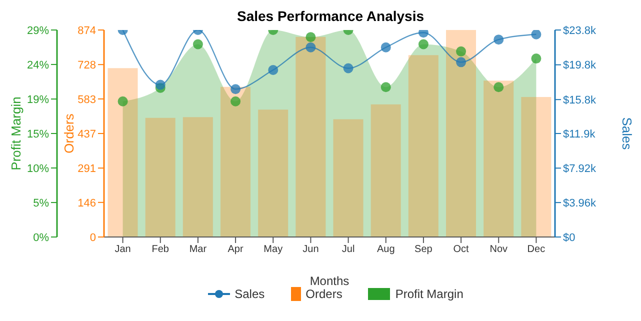 This screenshot has width=641, height=321. I want to click on chart-title: Sales Performance Analysis, so click(331, 16).